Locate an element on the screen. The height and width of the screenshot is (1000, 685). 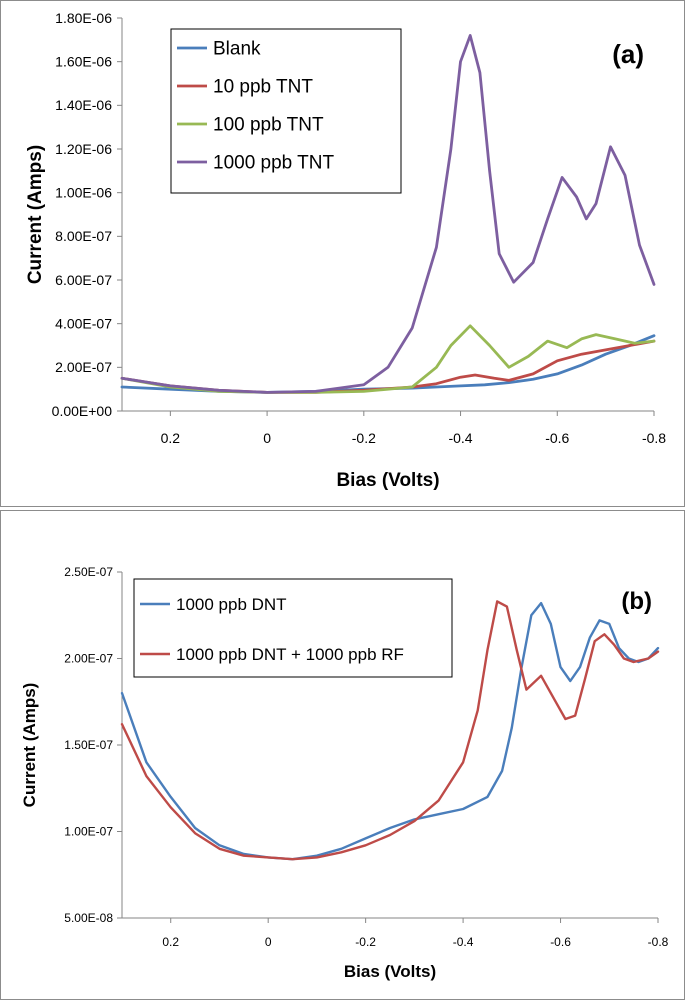
chart-a-y-tick-label: 1.80E-06 is located at coordinates (83, 18).